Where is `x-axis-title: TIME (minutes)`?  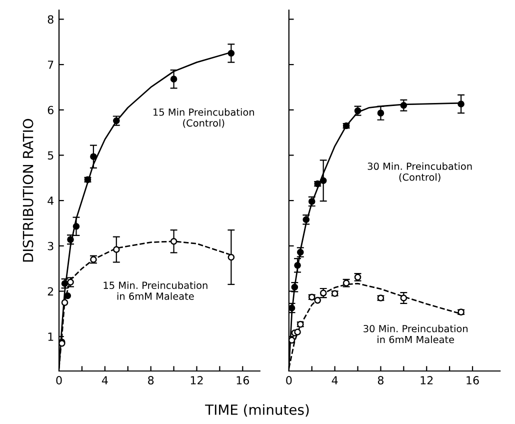 x-axis-title: TIME (minutes) is located at coordinates (257, 410).